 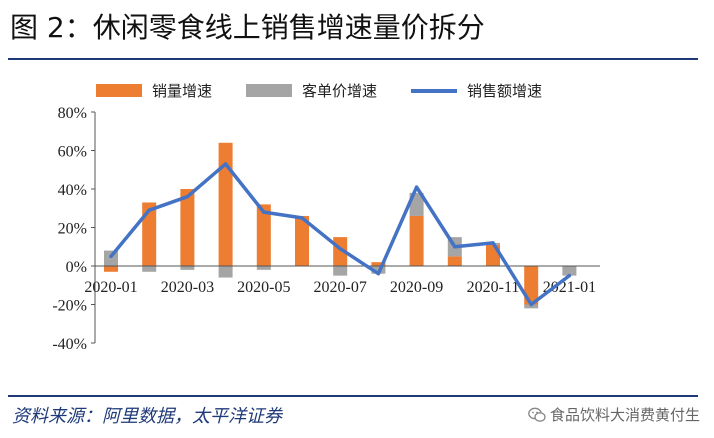 I want to click on legend-item-sales: 销售额增速, so click(x=476, y=90).